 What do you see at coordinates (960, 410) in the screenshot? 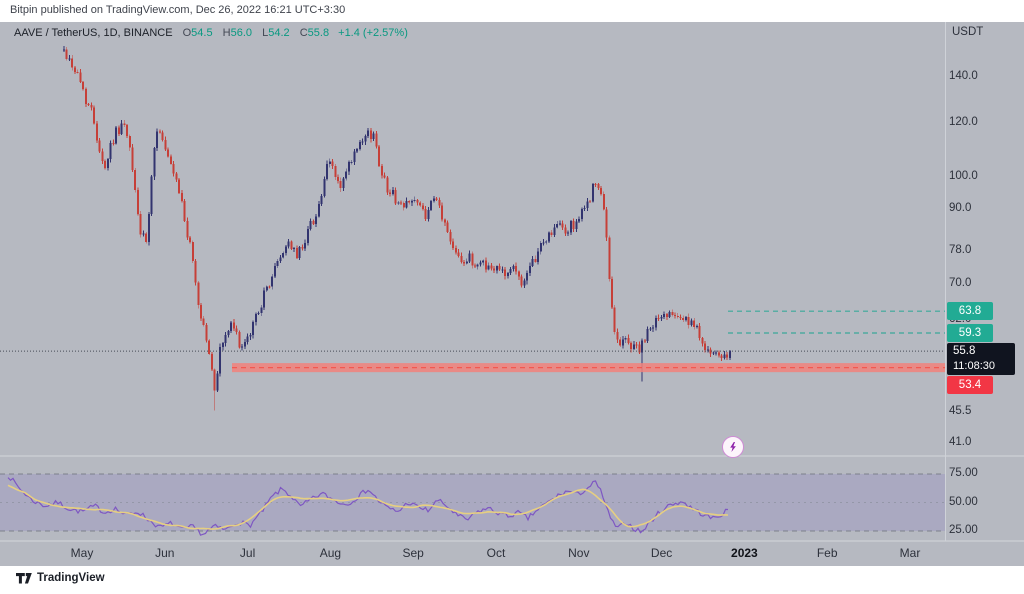
I see `price-tick-label: 45.5` at bounding box center [960, 410].